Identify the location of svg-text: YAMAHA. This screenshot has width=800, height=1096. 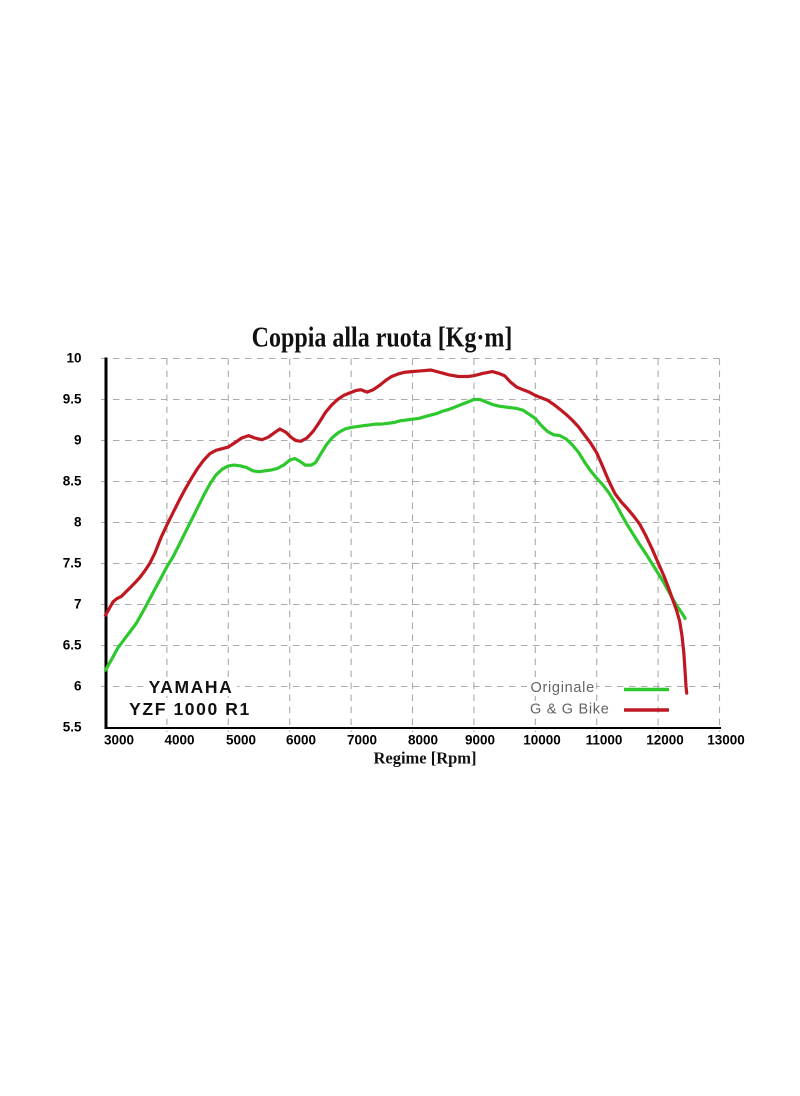
(191, 687).